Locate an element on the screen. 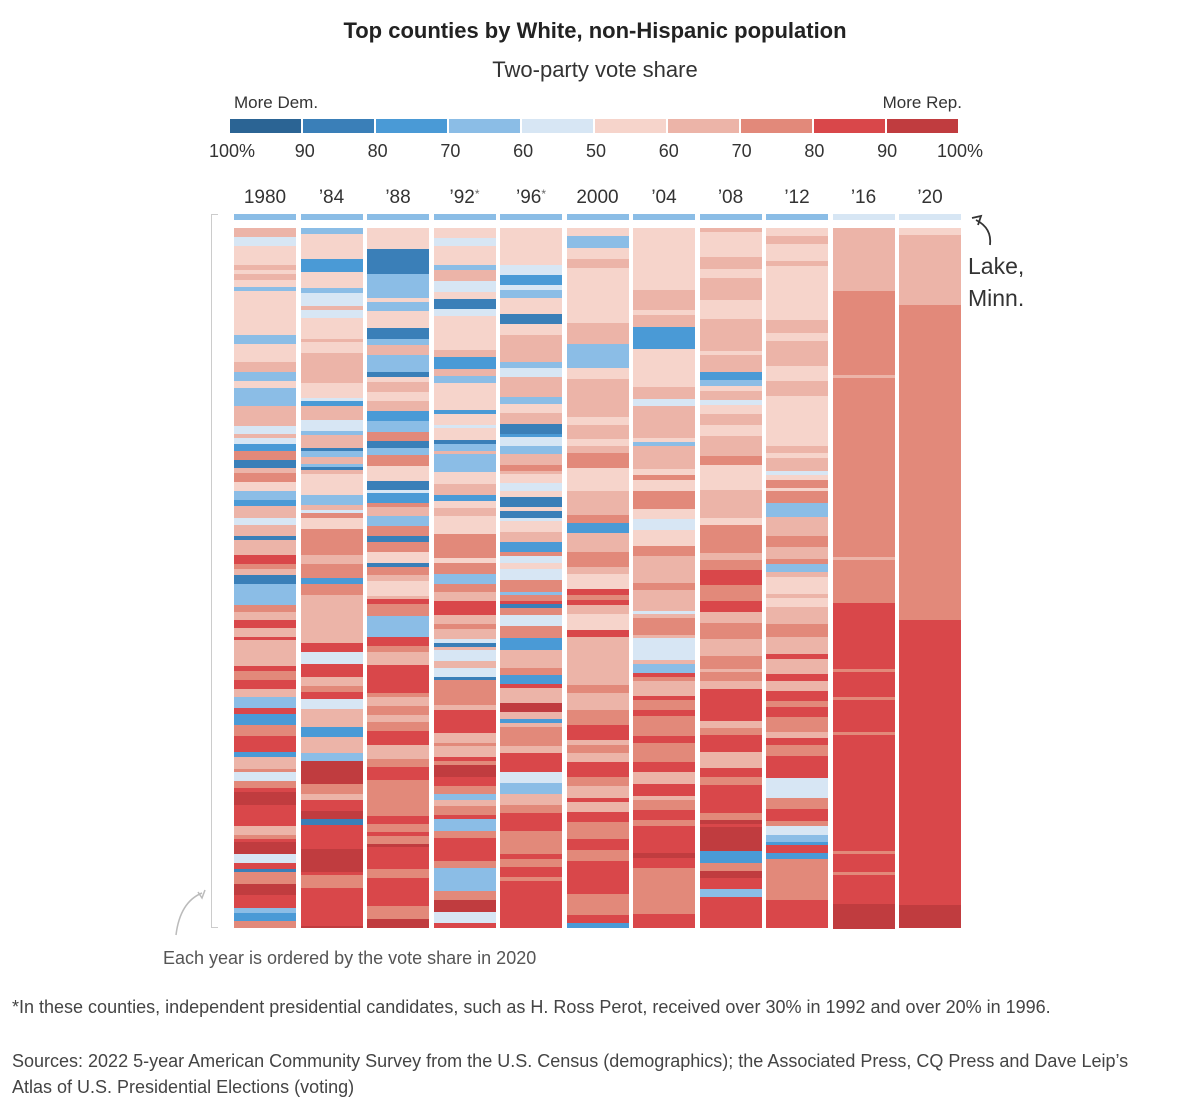 This screenshot has height=1112, width=1200. lake-minn-cell is located at coordinates (398, 217).